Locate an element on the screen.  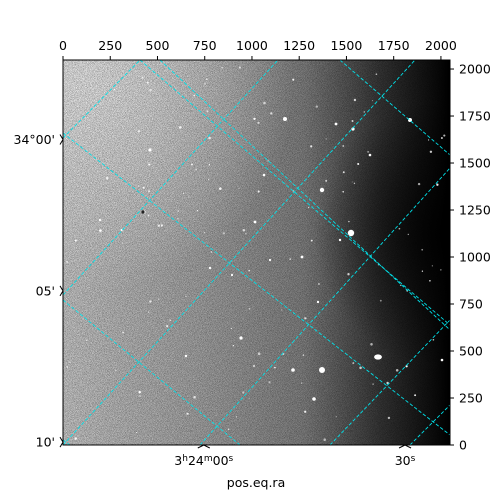
dec-axis: 34°00' 05' 10' is located at coordinates (39, 291).